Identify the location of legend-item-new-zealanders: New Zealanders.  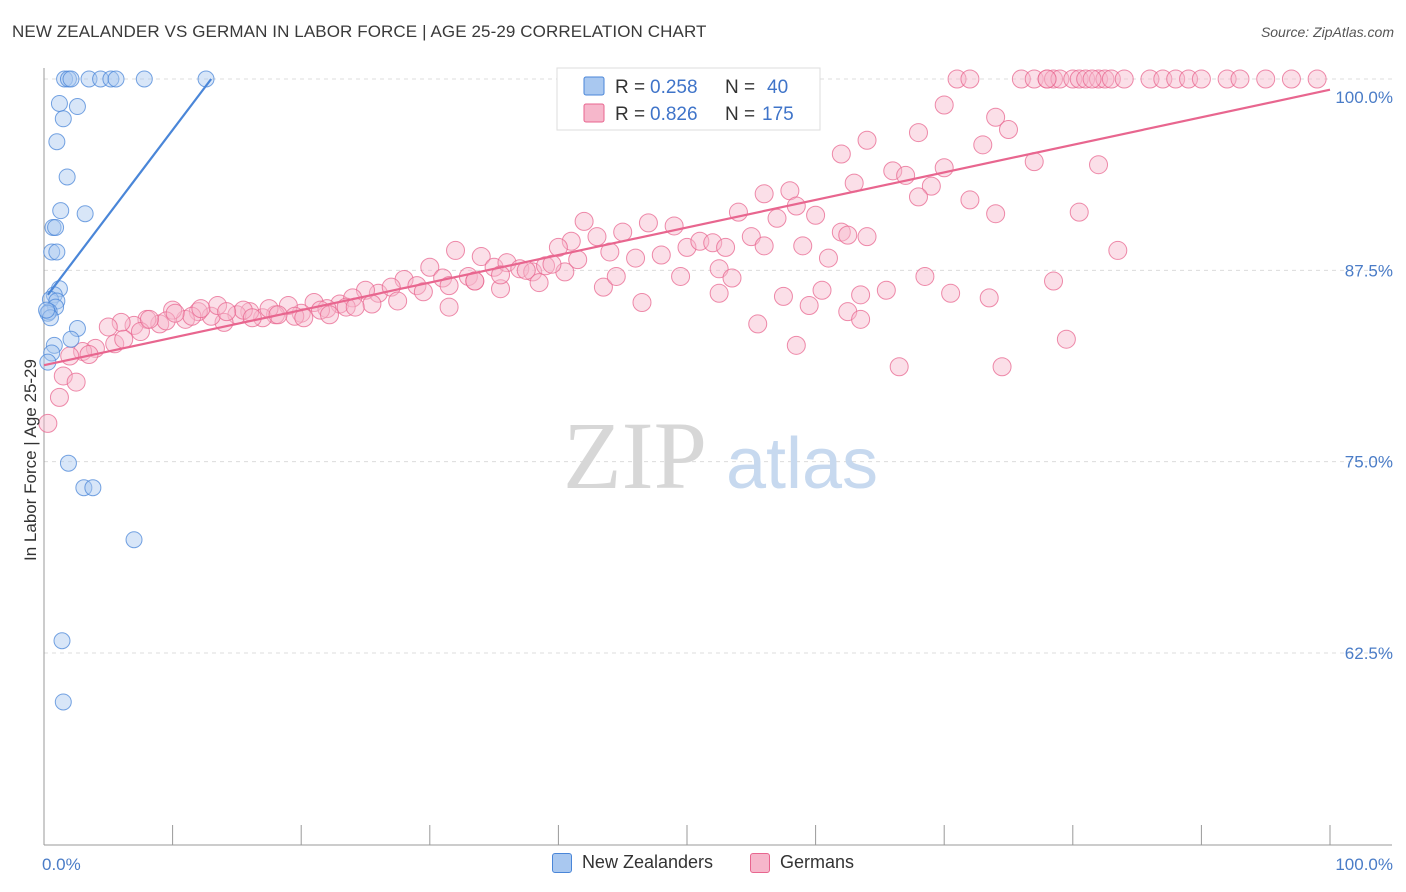
(632, 862).